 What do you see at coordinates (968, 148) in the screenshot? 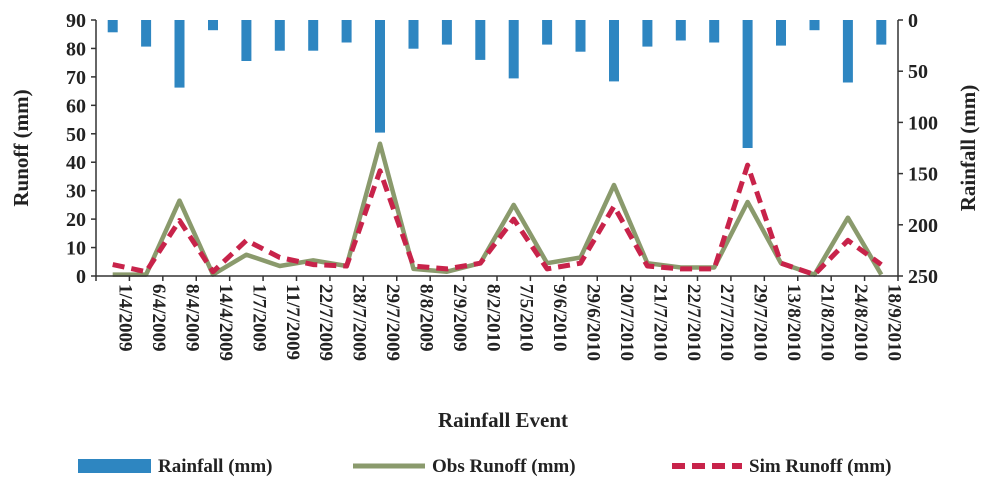
I see `y-axis-label-right: Rainfall (mm)` at bounding box center [968, 148].